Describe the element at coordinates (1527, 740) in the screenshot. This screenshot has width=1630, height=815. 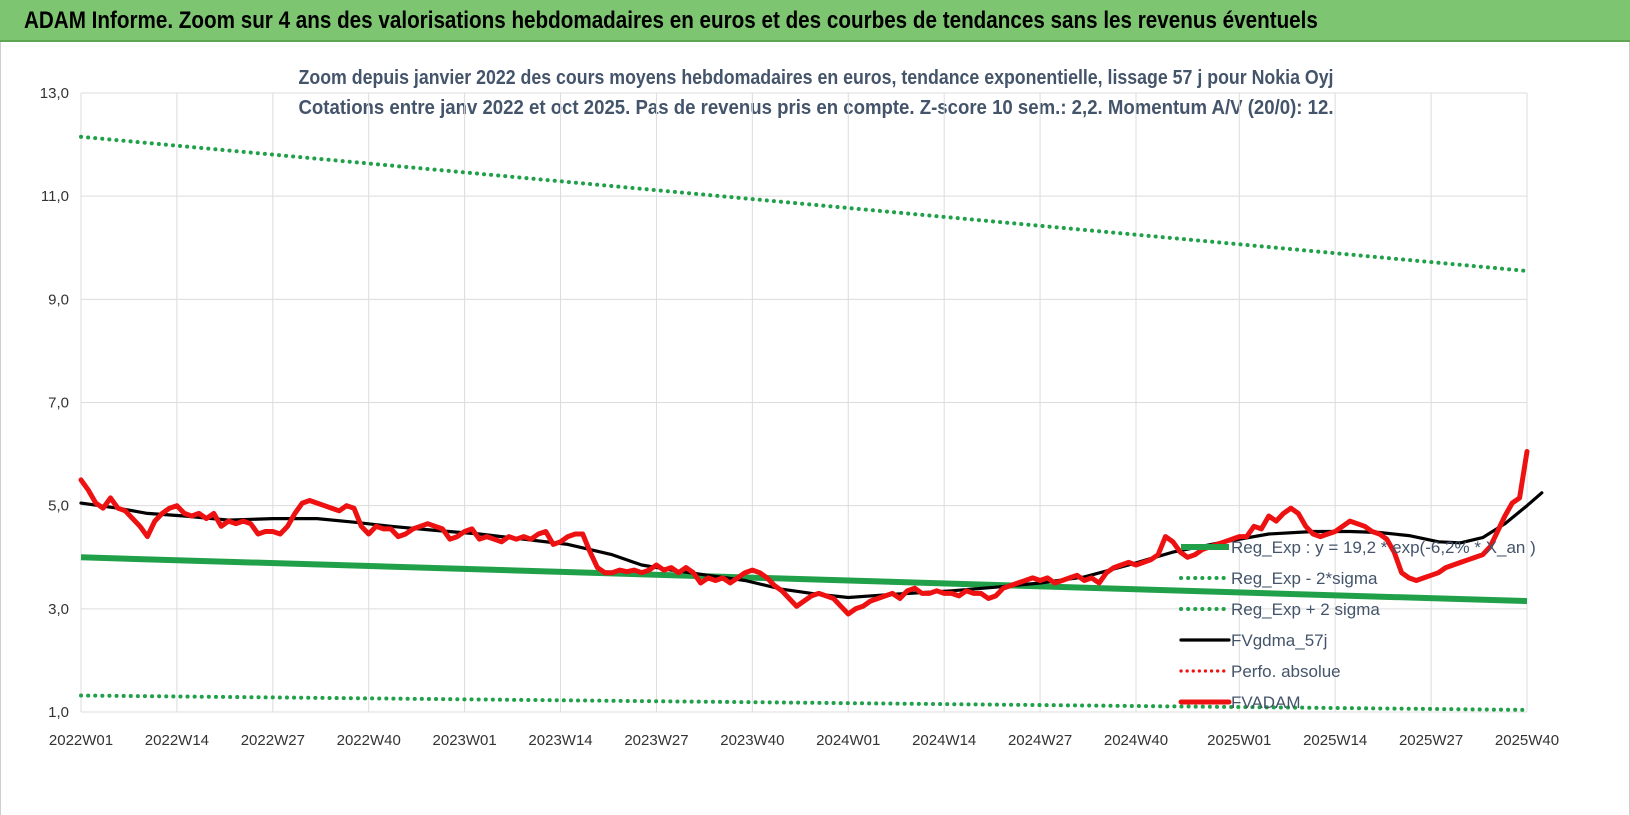
I see `x-tick-label: 2025W40` at that location.